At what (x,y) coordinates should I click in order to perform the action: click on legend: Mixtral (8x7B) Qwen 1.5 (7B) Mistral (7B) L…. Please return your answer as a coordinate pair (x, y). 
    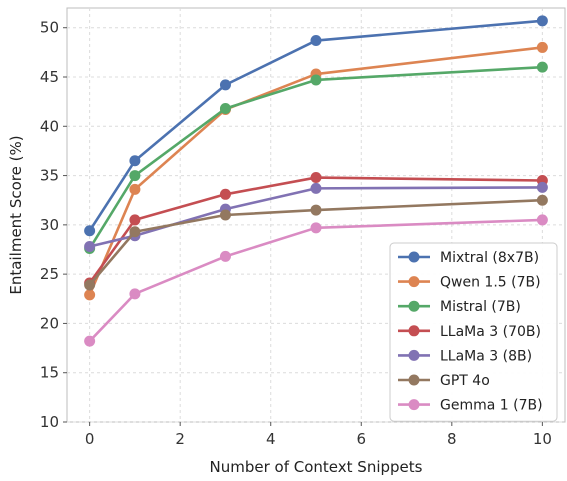
    Looking at the image, I should click on (473, 332).